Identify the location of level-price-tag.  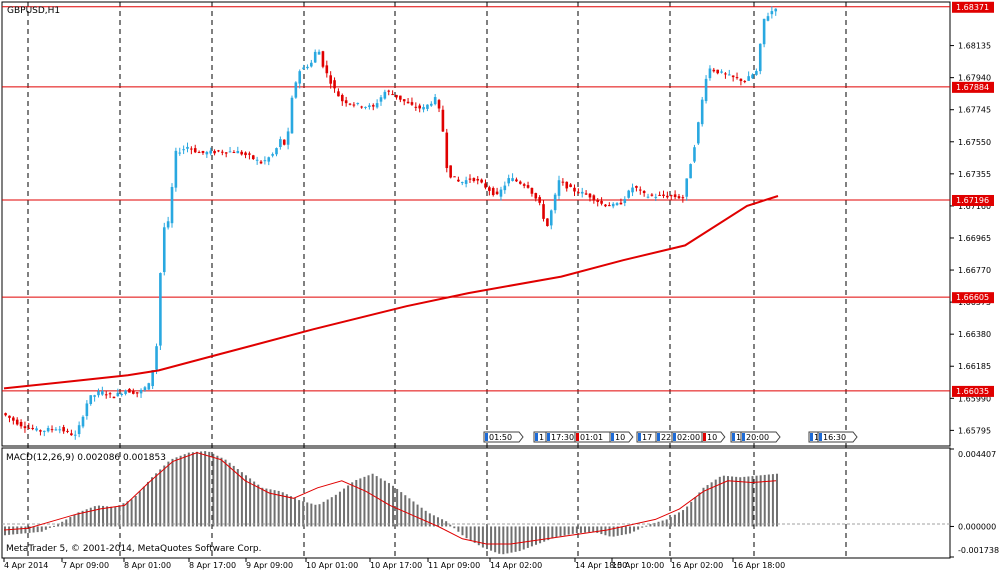
(973, 298).